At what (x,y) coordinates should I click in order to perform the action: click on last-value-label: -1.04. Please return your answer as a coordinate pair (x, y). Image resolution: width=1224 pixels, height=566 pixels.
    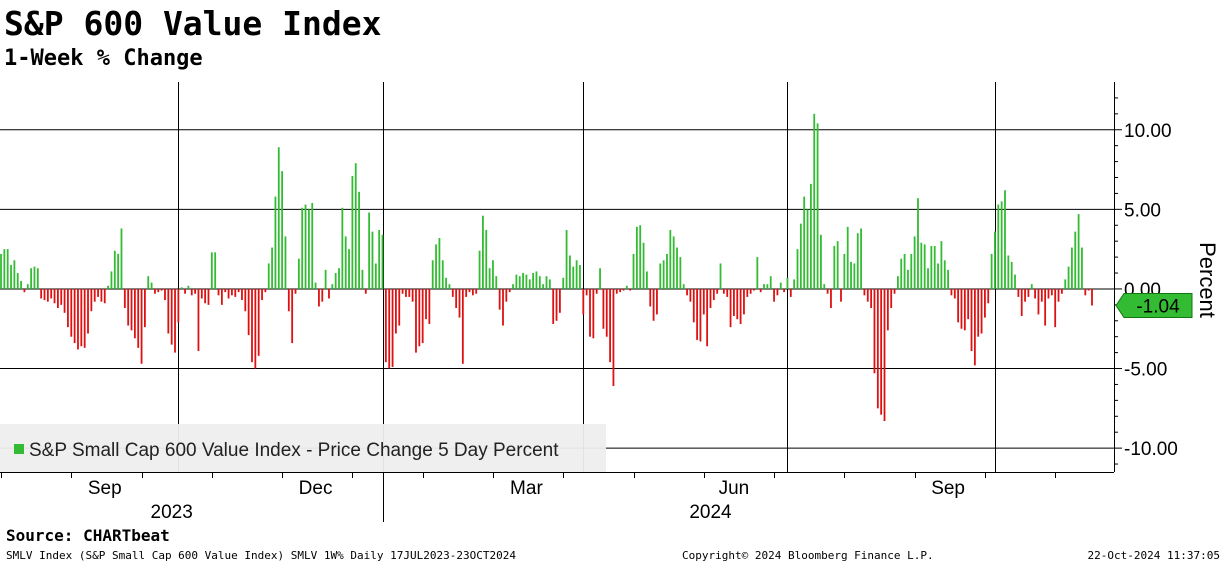
    Looking at the image, I should click on (1158, 306).